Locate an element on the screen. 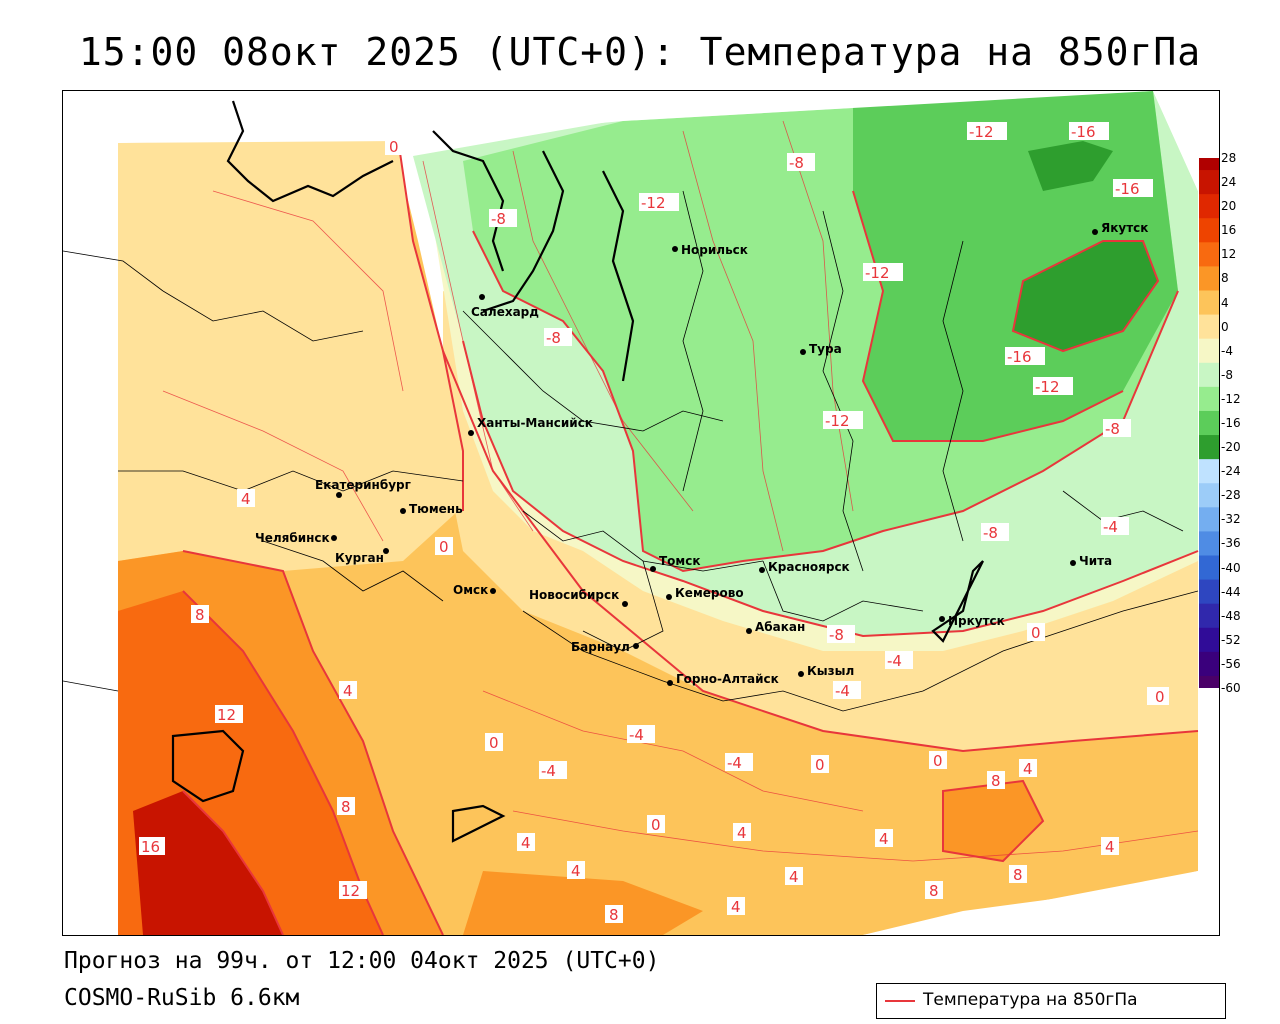  colorbar-tick-label: -12 is located at coordinates (1231, 399).